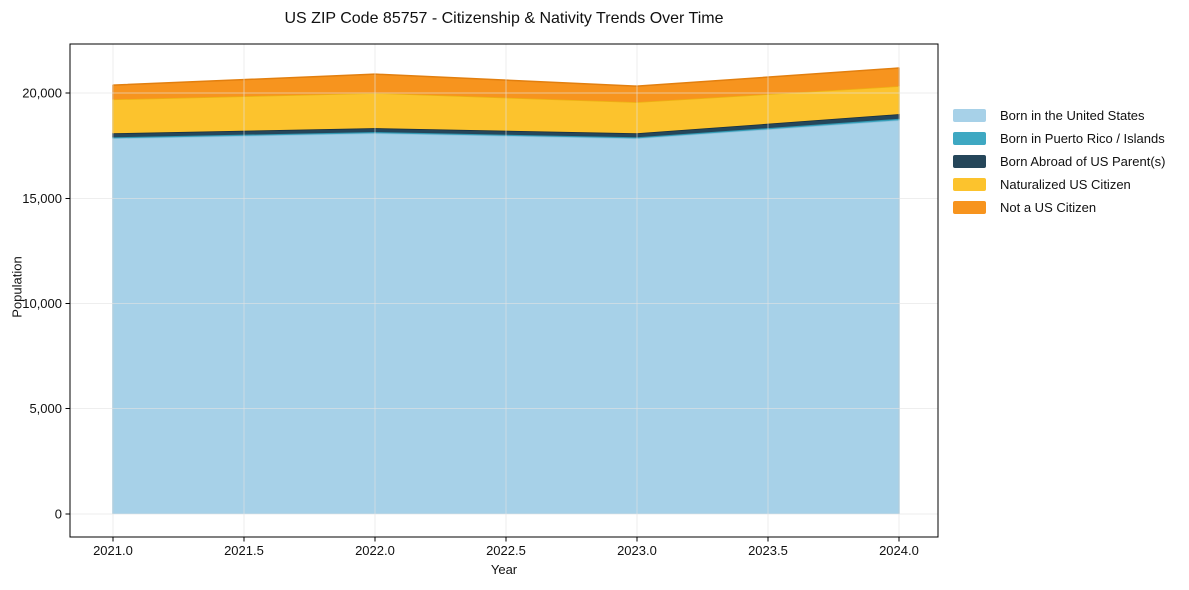 The width and height of the screenshot is (1189, 590). I want to click on y-tick-label: 10,000, so click(42, 303).